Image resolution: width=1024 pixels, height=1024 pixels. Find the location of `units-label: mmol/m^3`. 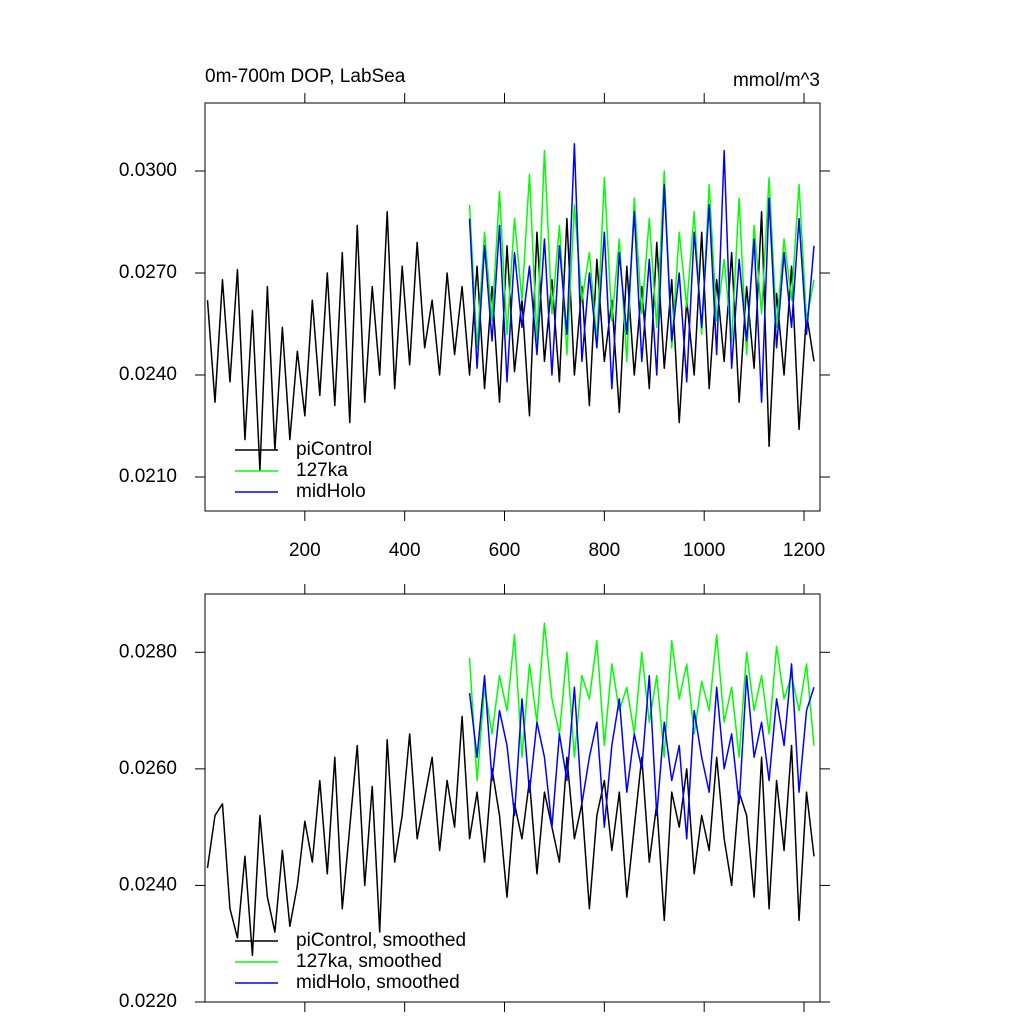

units-label: mmol/m^3 is located at coordinates (776, 80).